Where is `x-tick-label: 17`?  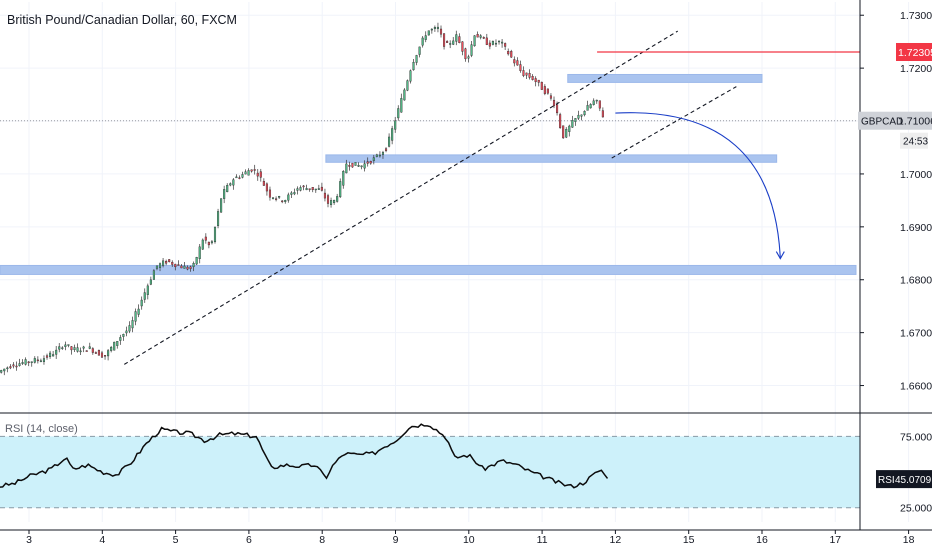
x-tick-label: 17 is located at coordinates (835, 540).